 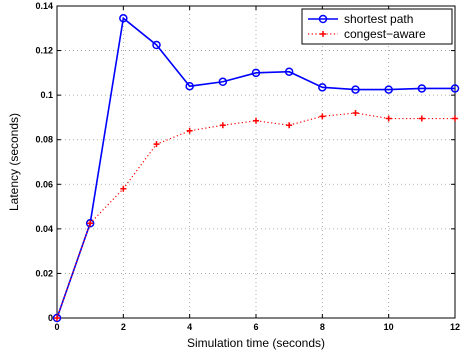 I want to click on legend-box, so click(x=377, y=26).